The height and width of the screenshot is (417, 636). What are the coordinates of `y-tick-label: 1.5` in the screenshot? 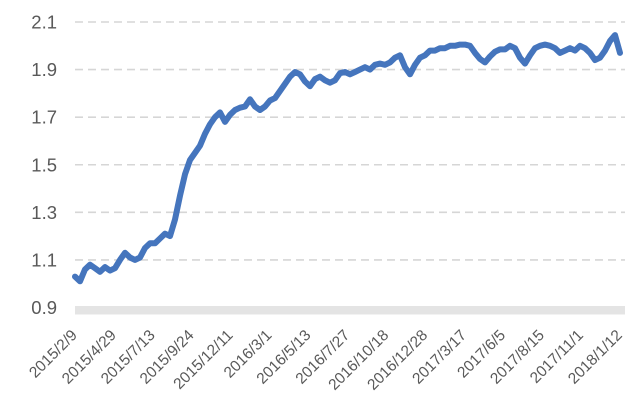 It's located at (44, 164).